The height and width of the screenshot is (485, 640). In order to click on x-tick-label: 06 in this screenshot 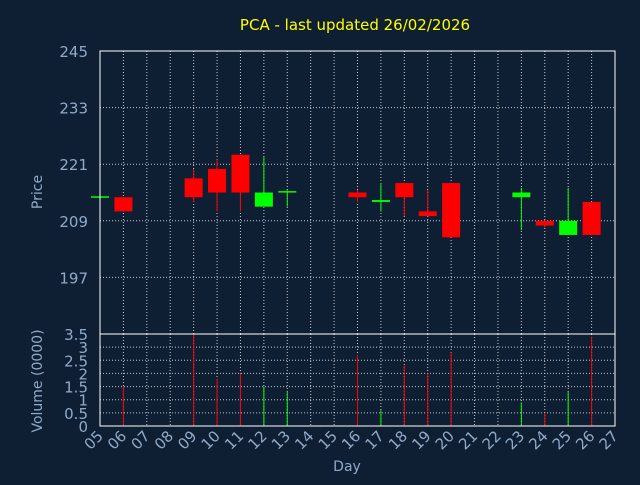, I will do `click(117, 440)`.